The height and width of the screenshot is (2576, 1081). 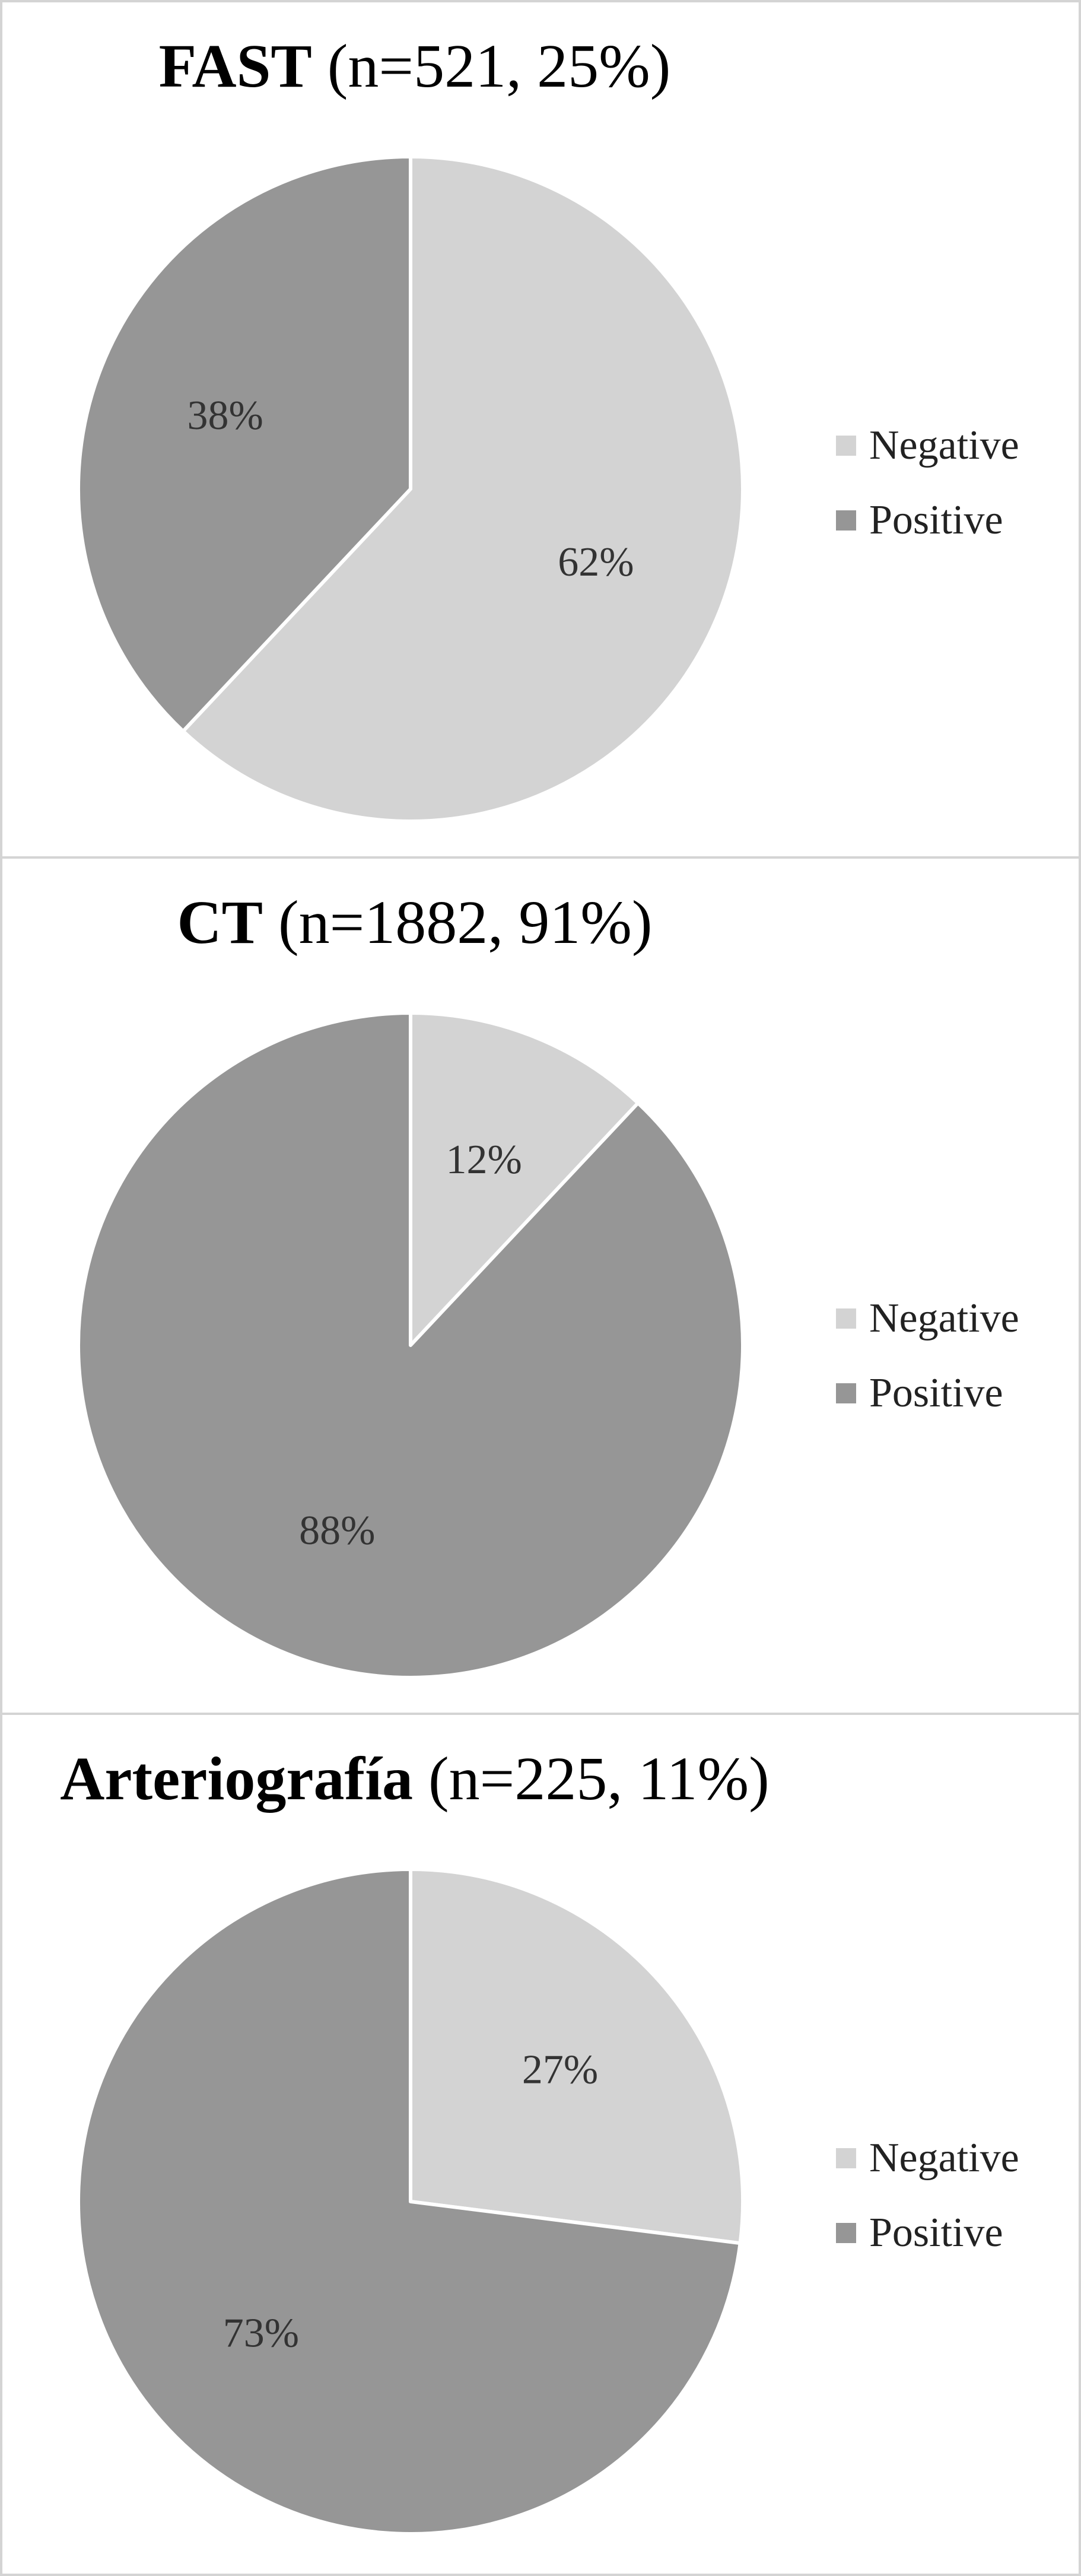 I want to click on slice-label-positive: 73%, so click(x=261, y=2333).